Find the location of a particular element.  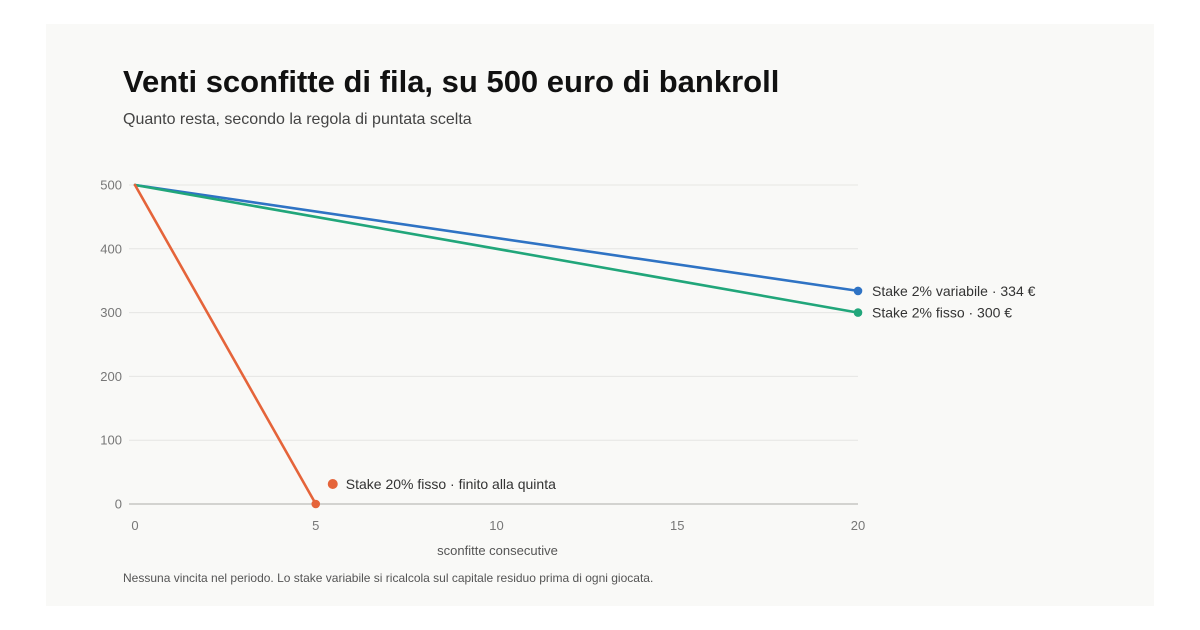

x-tick-label-5: 5 is located at coordinates (315, 525).